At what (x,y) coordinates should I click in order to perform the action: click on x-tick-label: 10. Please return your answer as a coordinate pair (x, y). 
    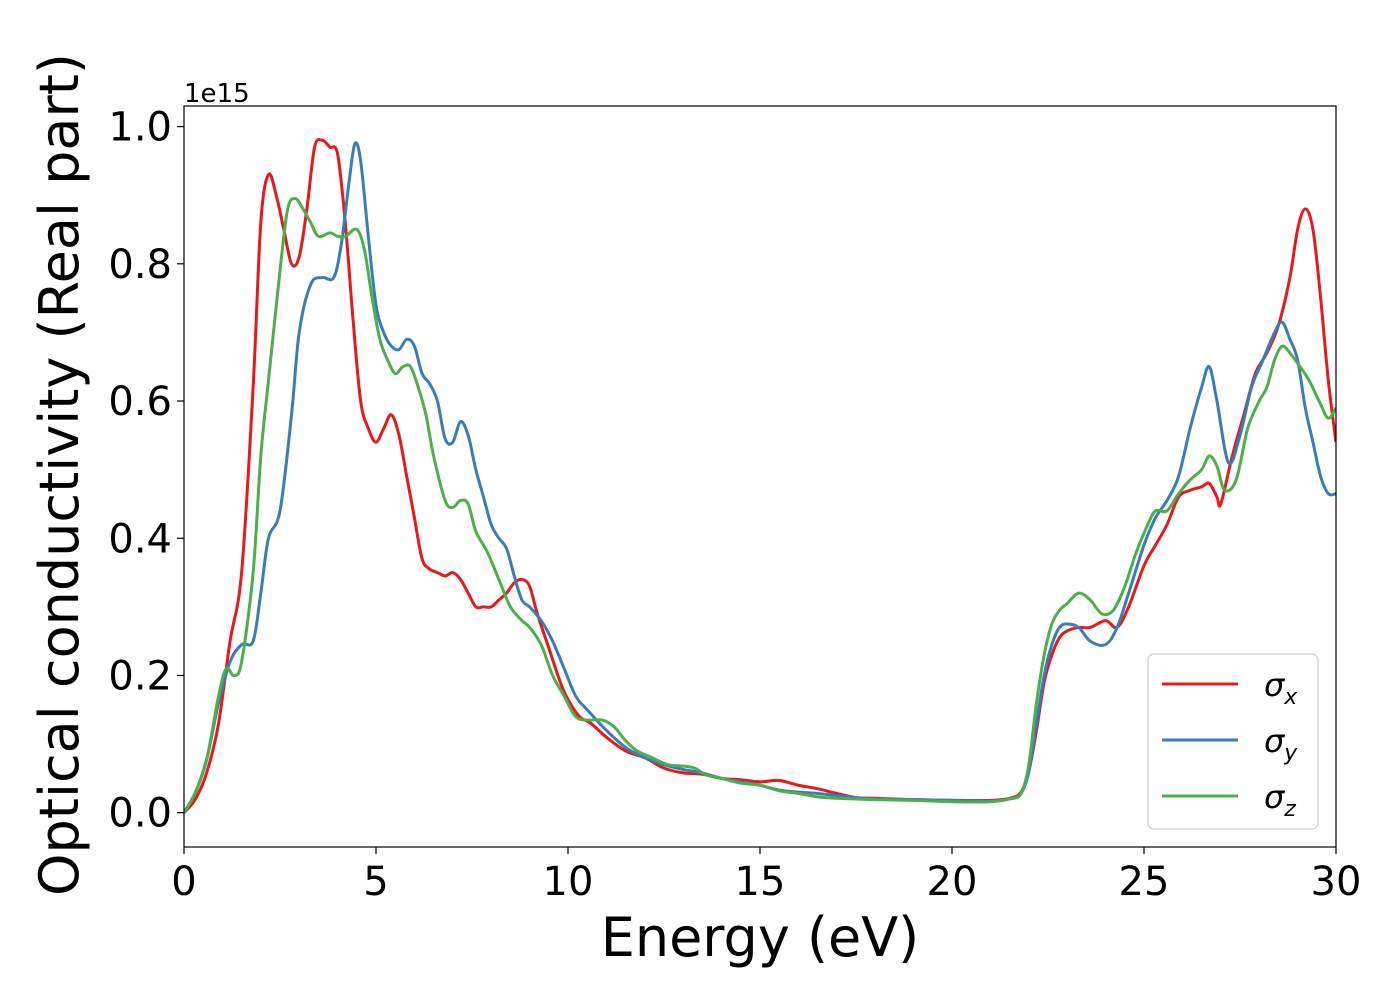
    Looking at the image, I should click on (568, 882).